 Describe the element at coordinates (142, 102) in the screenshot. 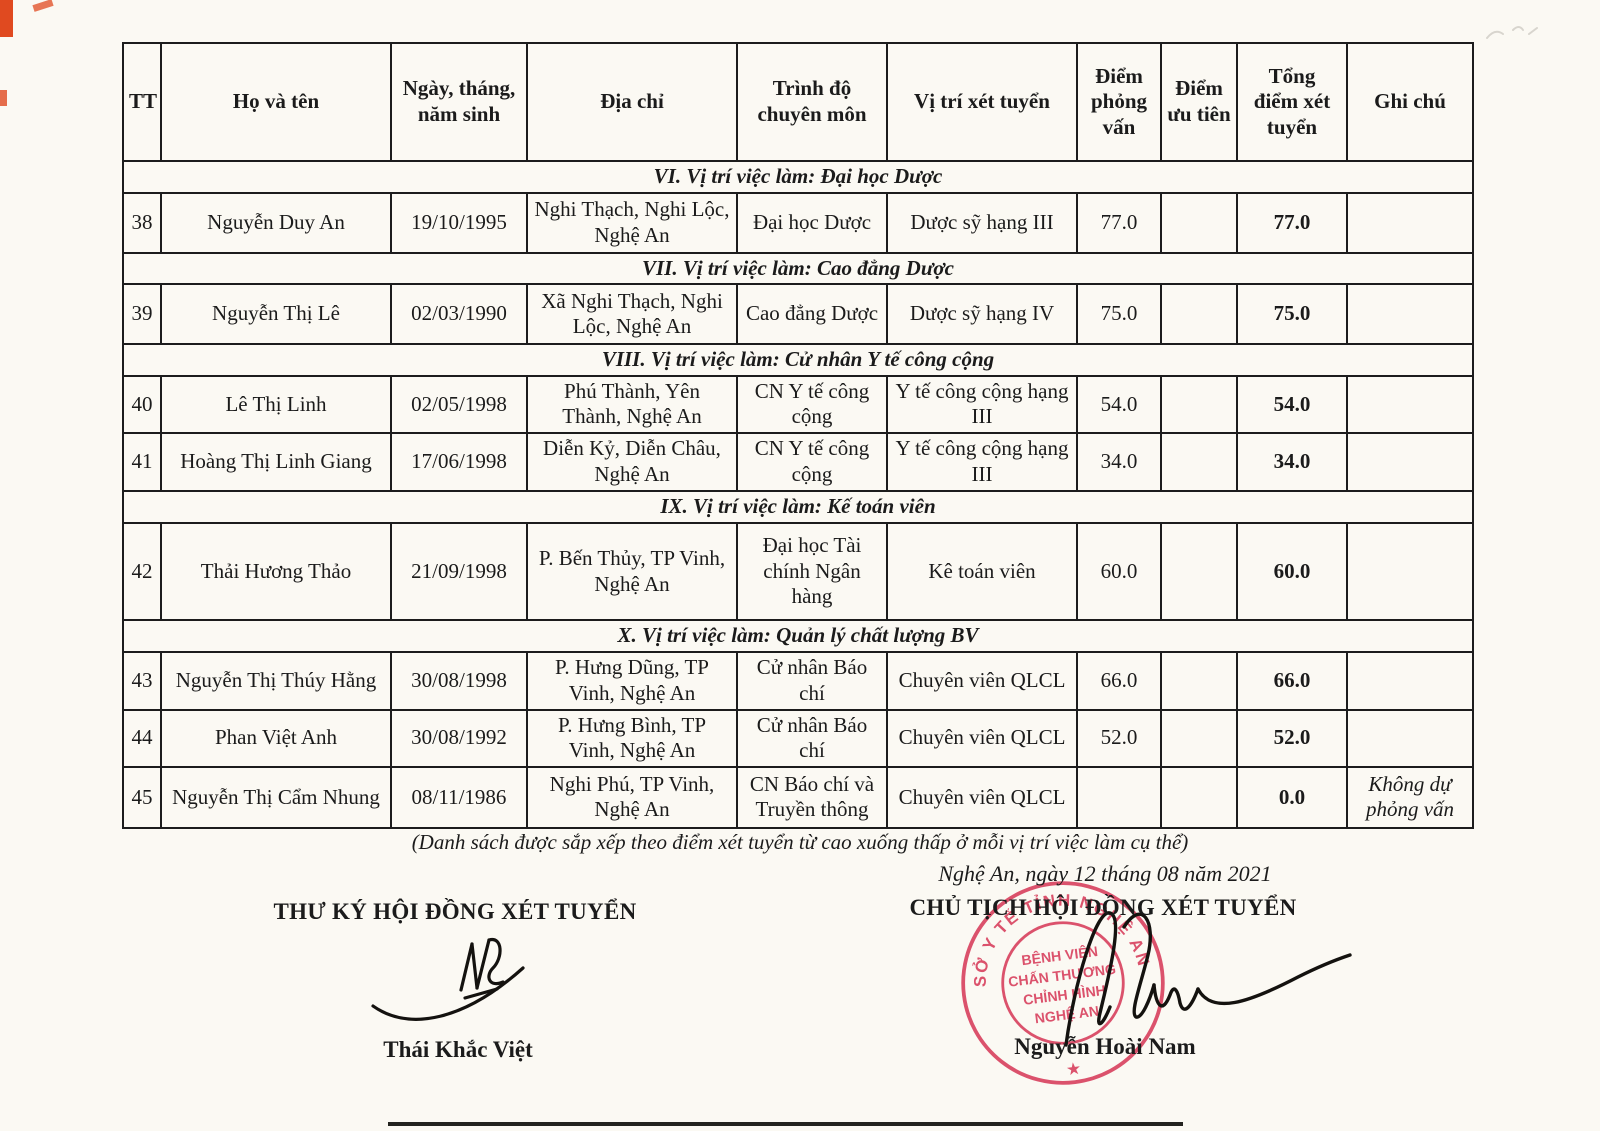

I see `header-tt: TT` at that location.